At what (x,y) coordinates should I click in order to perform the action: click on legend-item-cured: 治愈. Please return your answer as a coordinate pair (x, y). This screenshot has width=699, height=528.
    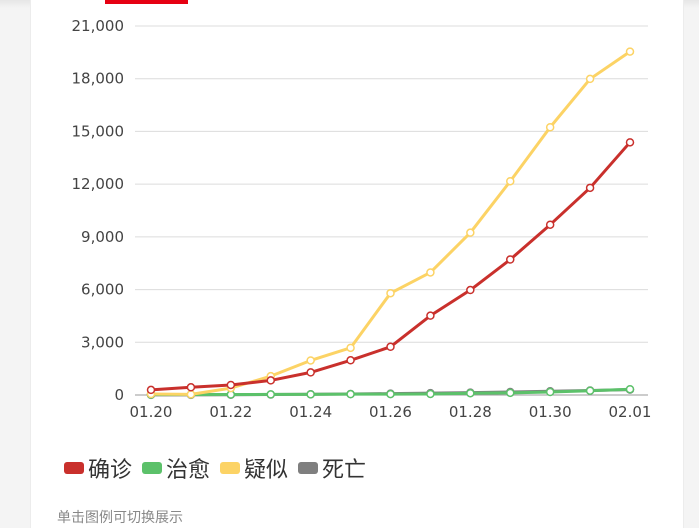
    Looking at the image, I should click on (176, 468).